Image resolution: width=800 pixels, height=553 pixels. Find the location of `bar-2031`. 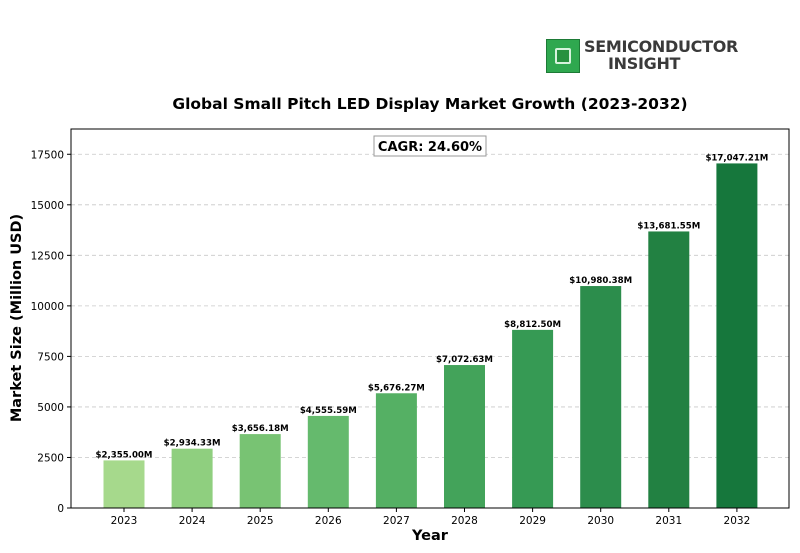

bar-2031 is located at coordinates (669, 370).